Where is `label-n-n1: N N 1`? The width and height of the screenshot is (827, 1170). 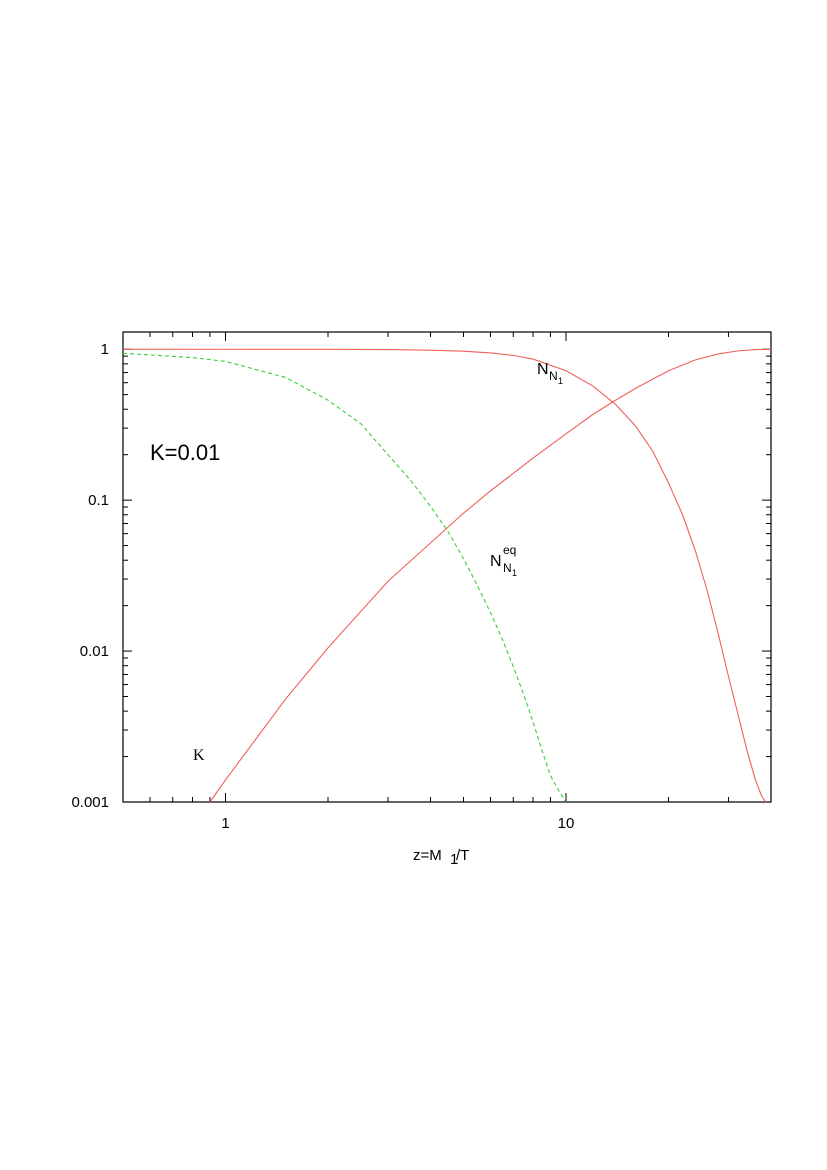 label-n-n1: N N 1 is located at coordinates (550, 373).